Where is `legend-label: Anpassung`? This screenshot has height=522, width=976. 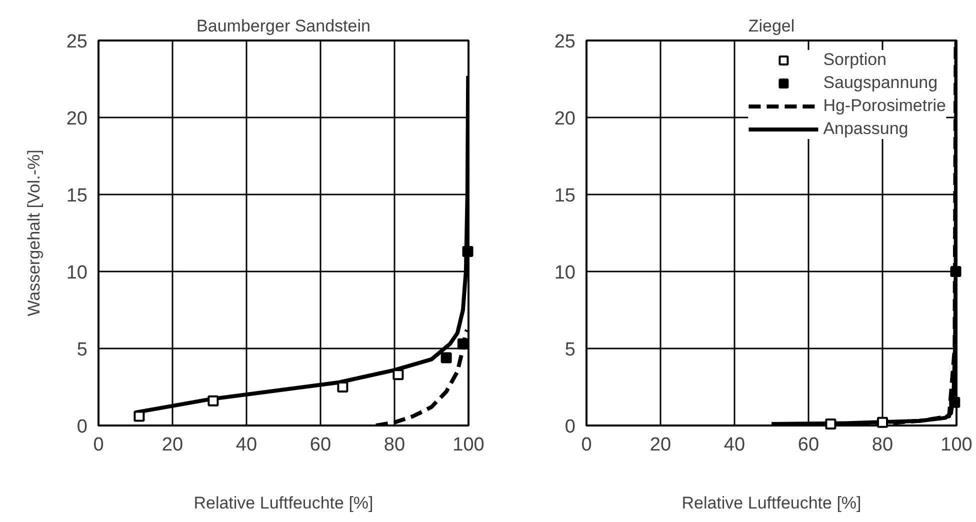 legend-label: Anpassung is located at coordinates (865, 129).